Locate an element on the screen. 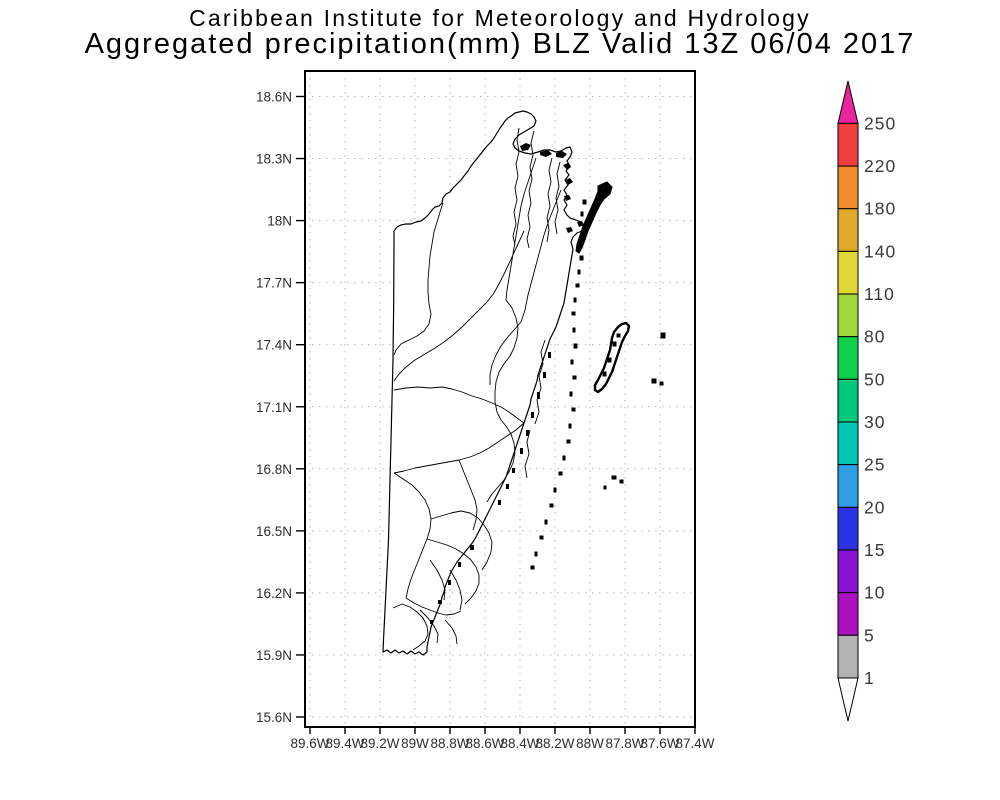 This screenshot has height=800, width=1000. islands is located at coordinates (598, 375).